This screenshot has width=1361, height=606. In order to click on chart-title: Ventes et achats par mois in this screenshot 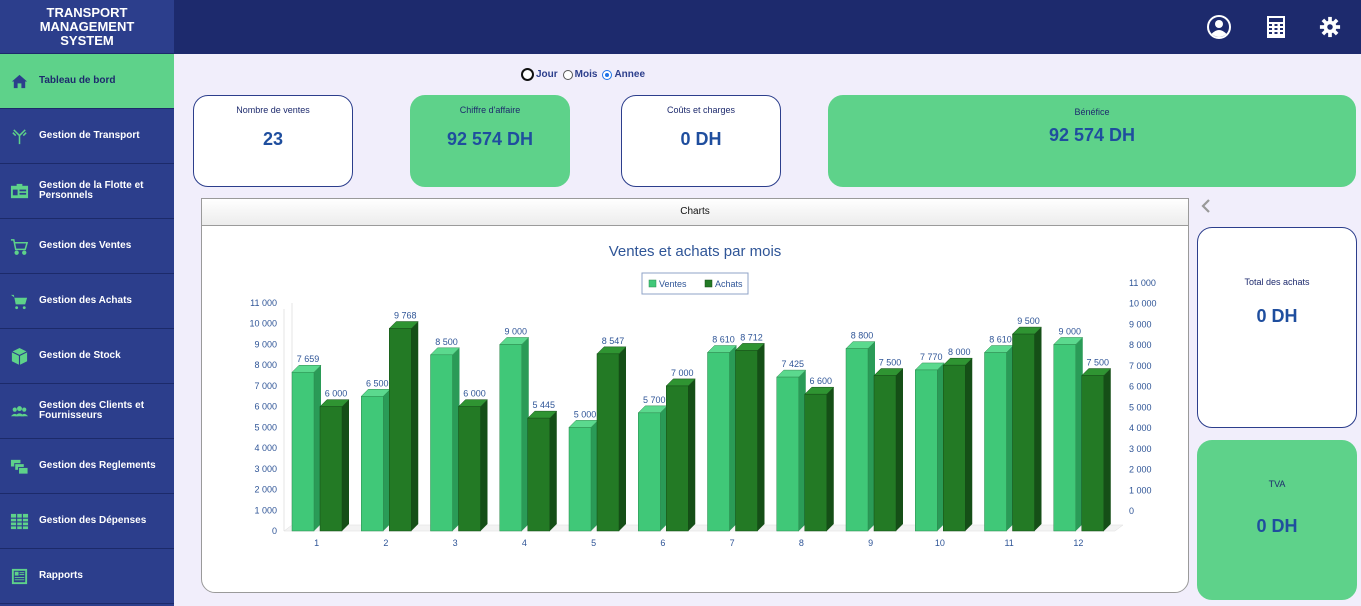, I will do `click(695, 251)`.